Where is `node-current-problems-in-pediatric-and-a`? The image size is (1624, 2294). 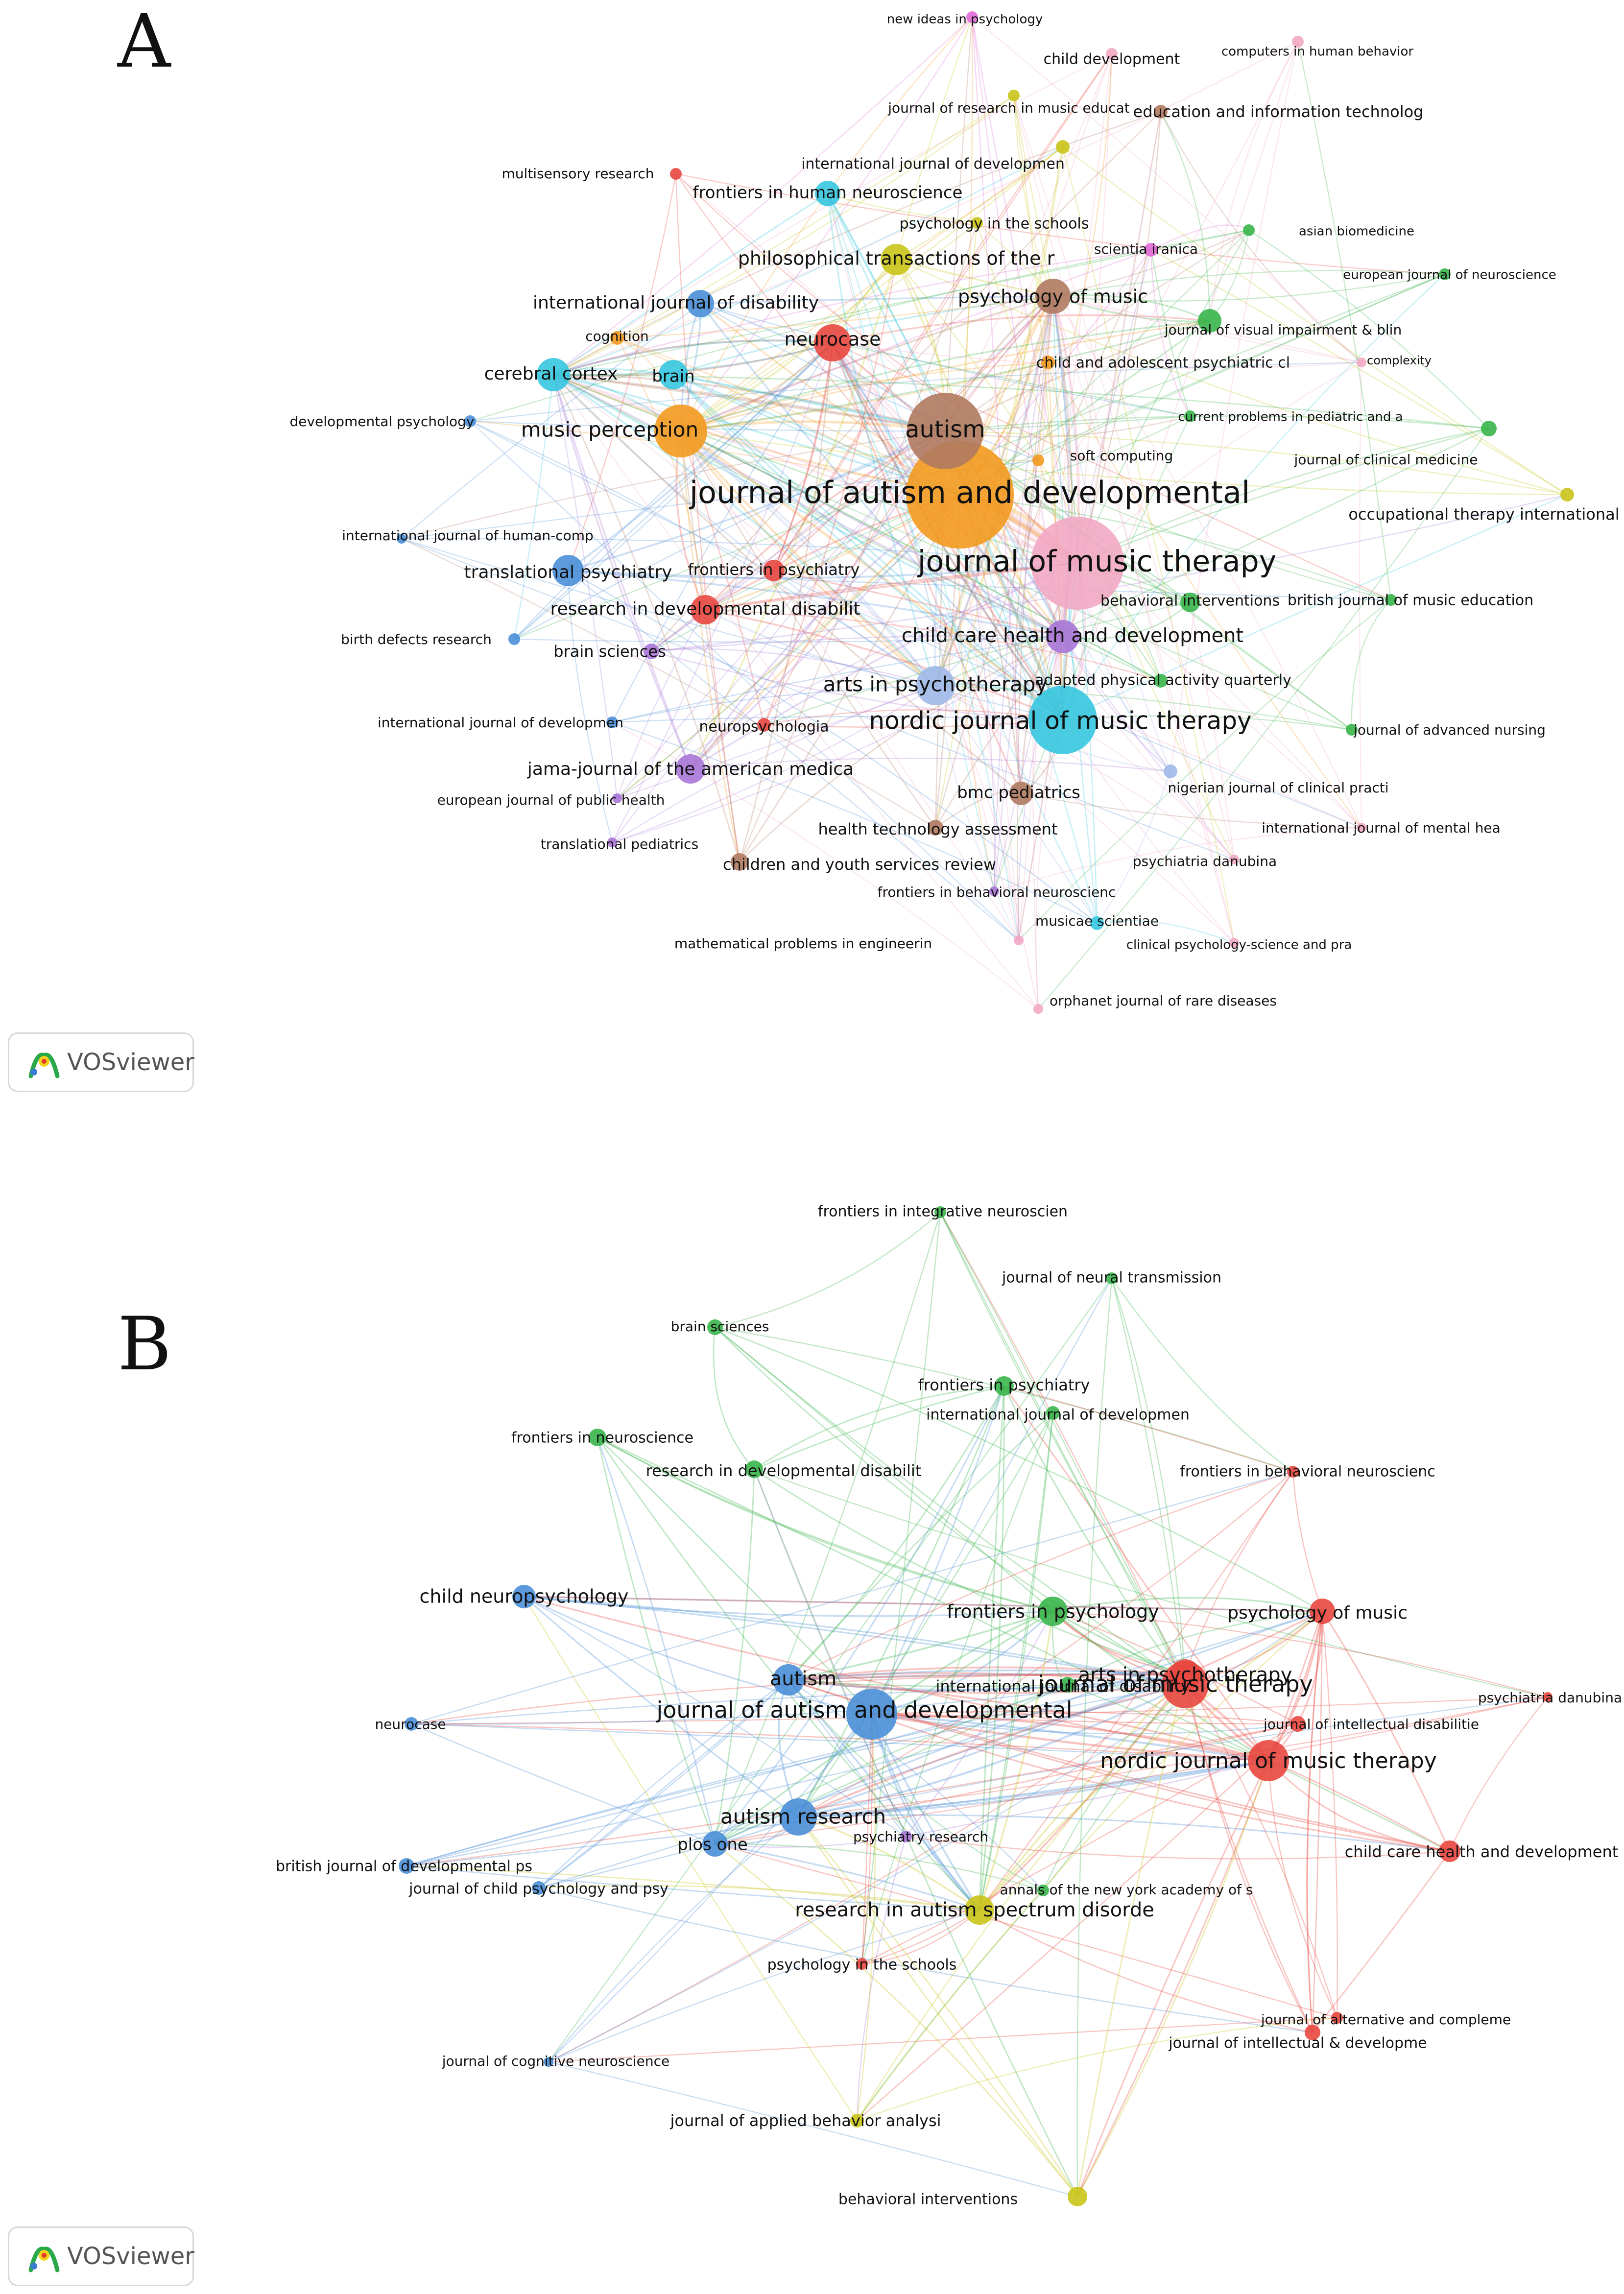
node-current-problems-in-pediatric-and-a is located at coordinates (1190, 416).